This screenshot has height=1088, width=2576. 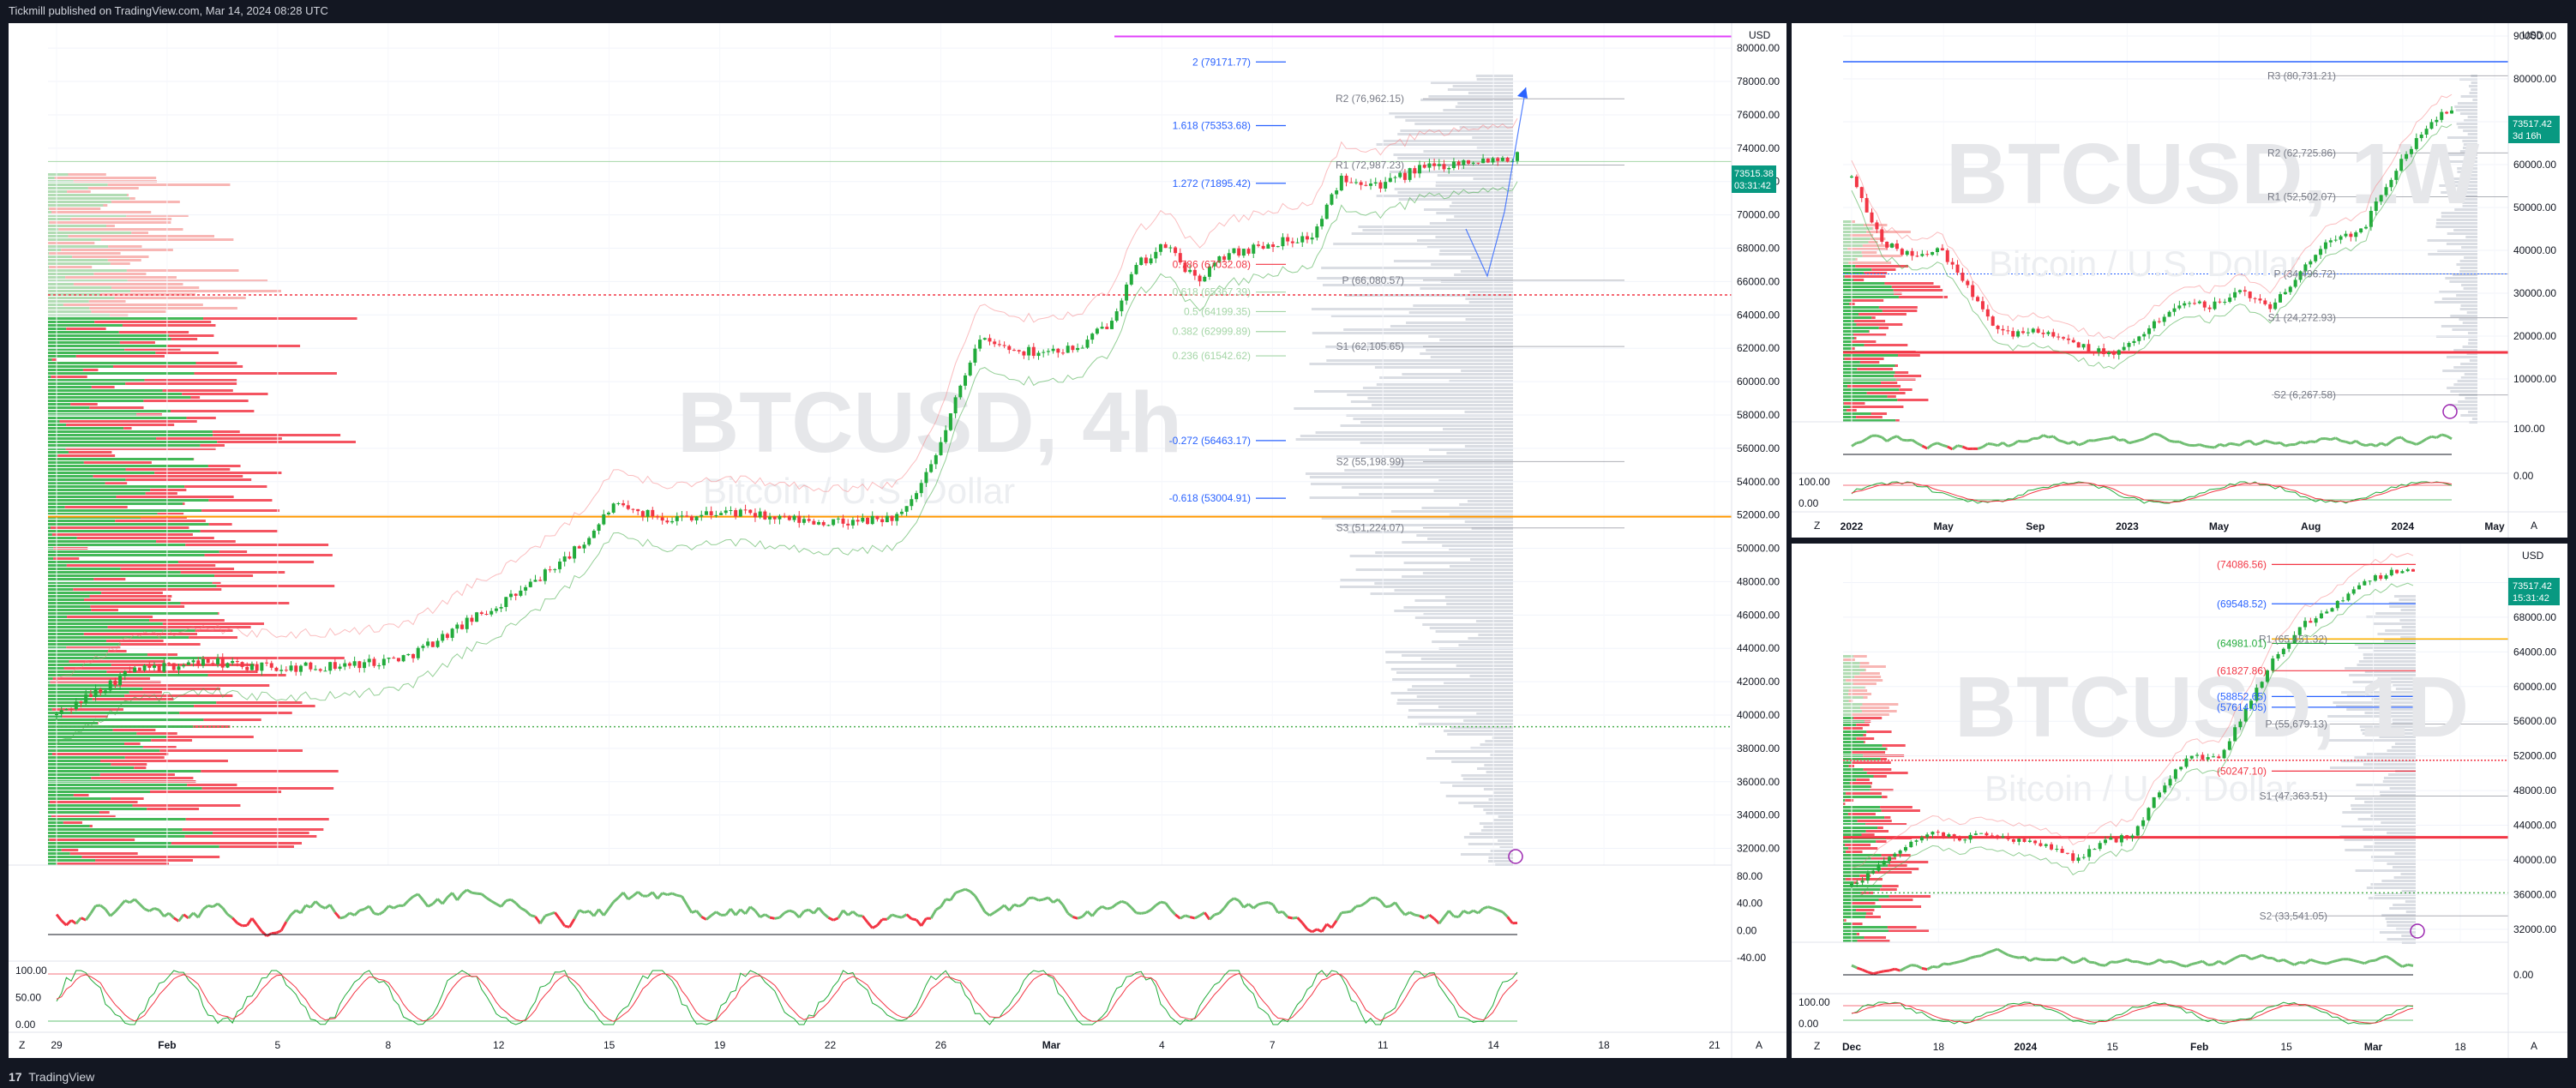 I want to click on tradingview-logo-icon: 17, so click(x=15, y=1077).